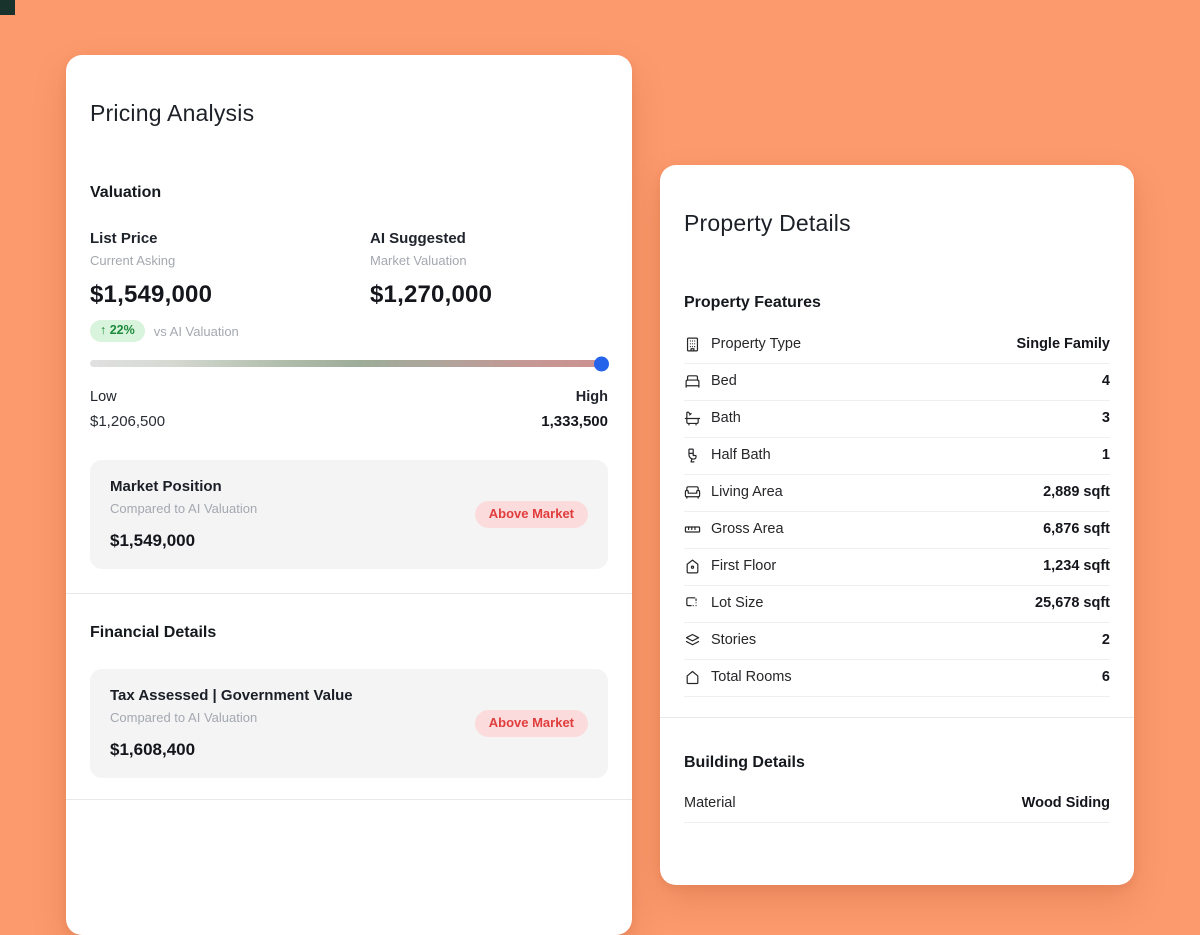 The image size is (1200, 935). I want to click on table-row: Gross Area 6,876 sqft, so click(897, 530).